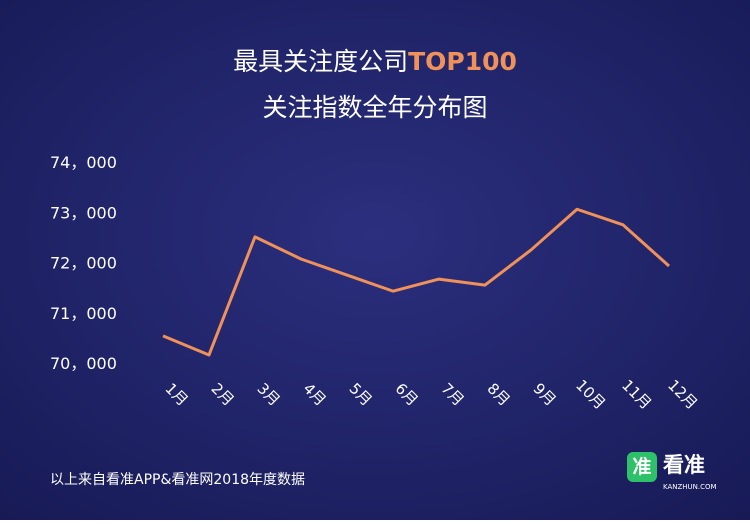  Describe the element at coordinates (83, 363) in the screenshot. I see `y-tick-label: 70，000` at that location.